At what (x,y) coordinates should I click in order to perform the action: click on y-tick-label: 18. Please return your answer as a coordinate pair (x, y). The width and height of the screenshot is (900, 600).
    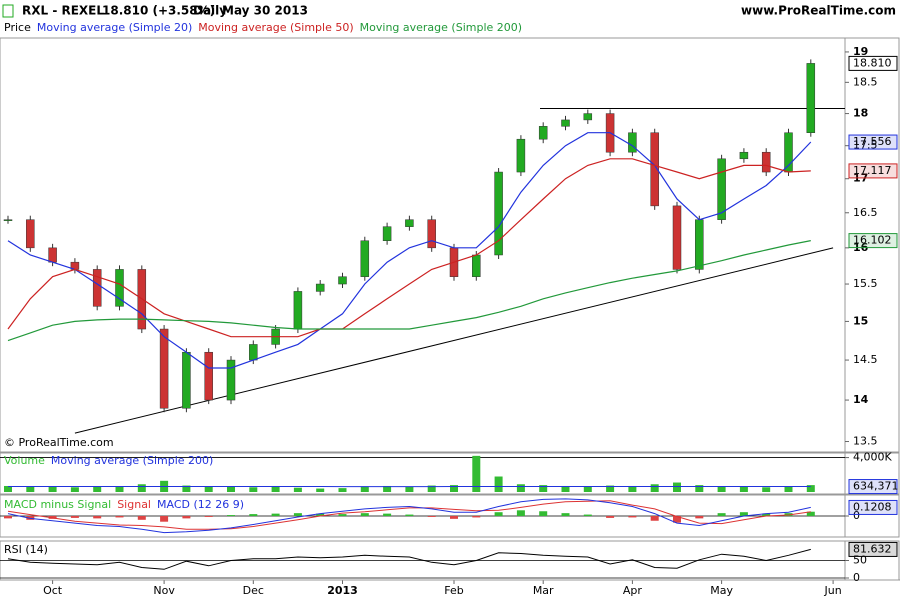
    Looking at the image, I should click on (860, 113).